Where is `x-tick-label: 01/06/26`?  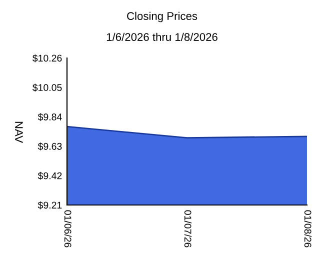
x-tick-label: 01/06/26 is located at coordinates (68, 229).